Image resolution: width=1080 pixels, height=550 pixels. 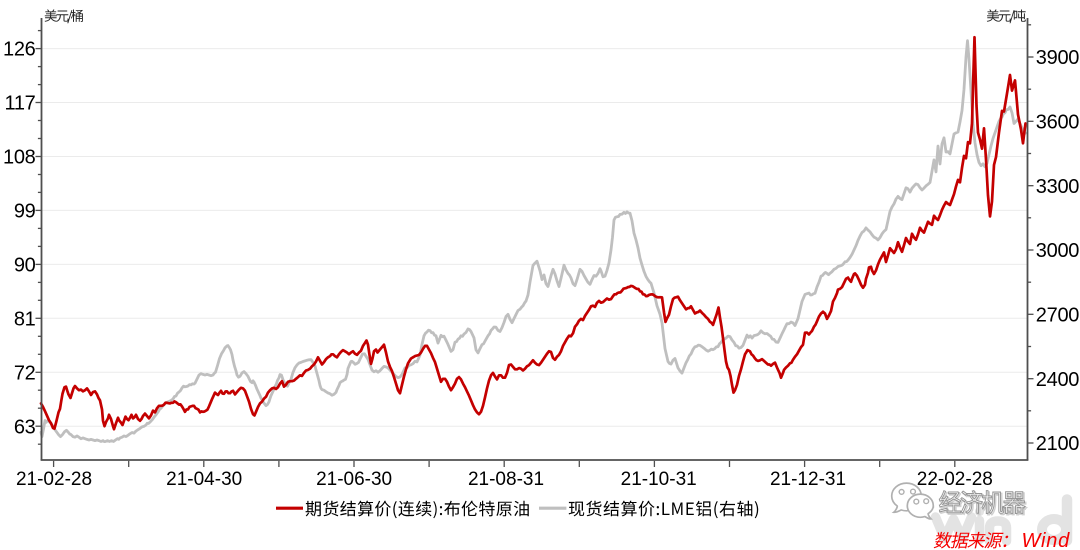 What do you see at coordinates (25, 373) in the screenshot?
I see `svg-text: 72` at bounding box center [25, 373].